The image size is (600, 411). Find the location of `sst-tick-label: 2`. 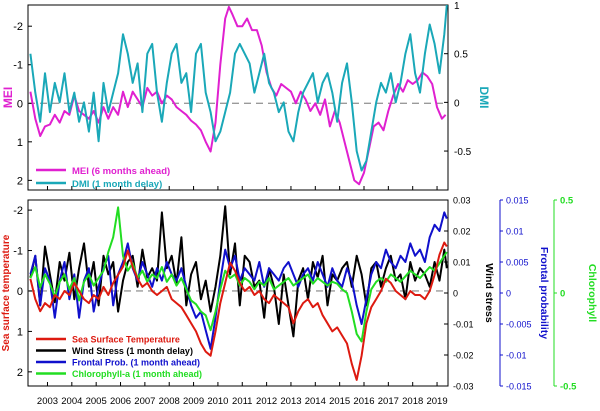

sst-tick-label: 2 is located at coordinates (20, 373).